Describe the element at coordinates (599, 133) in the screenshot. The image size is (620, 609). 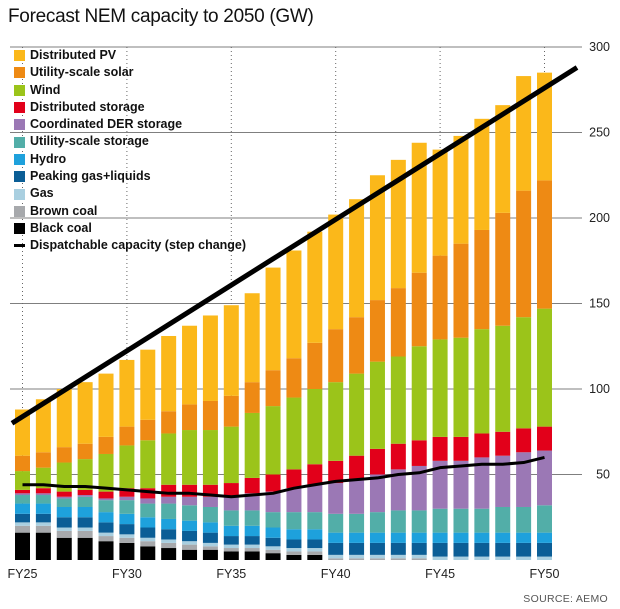
I see `y-tick-label: 250` at that location.